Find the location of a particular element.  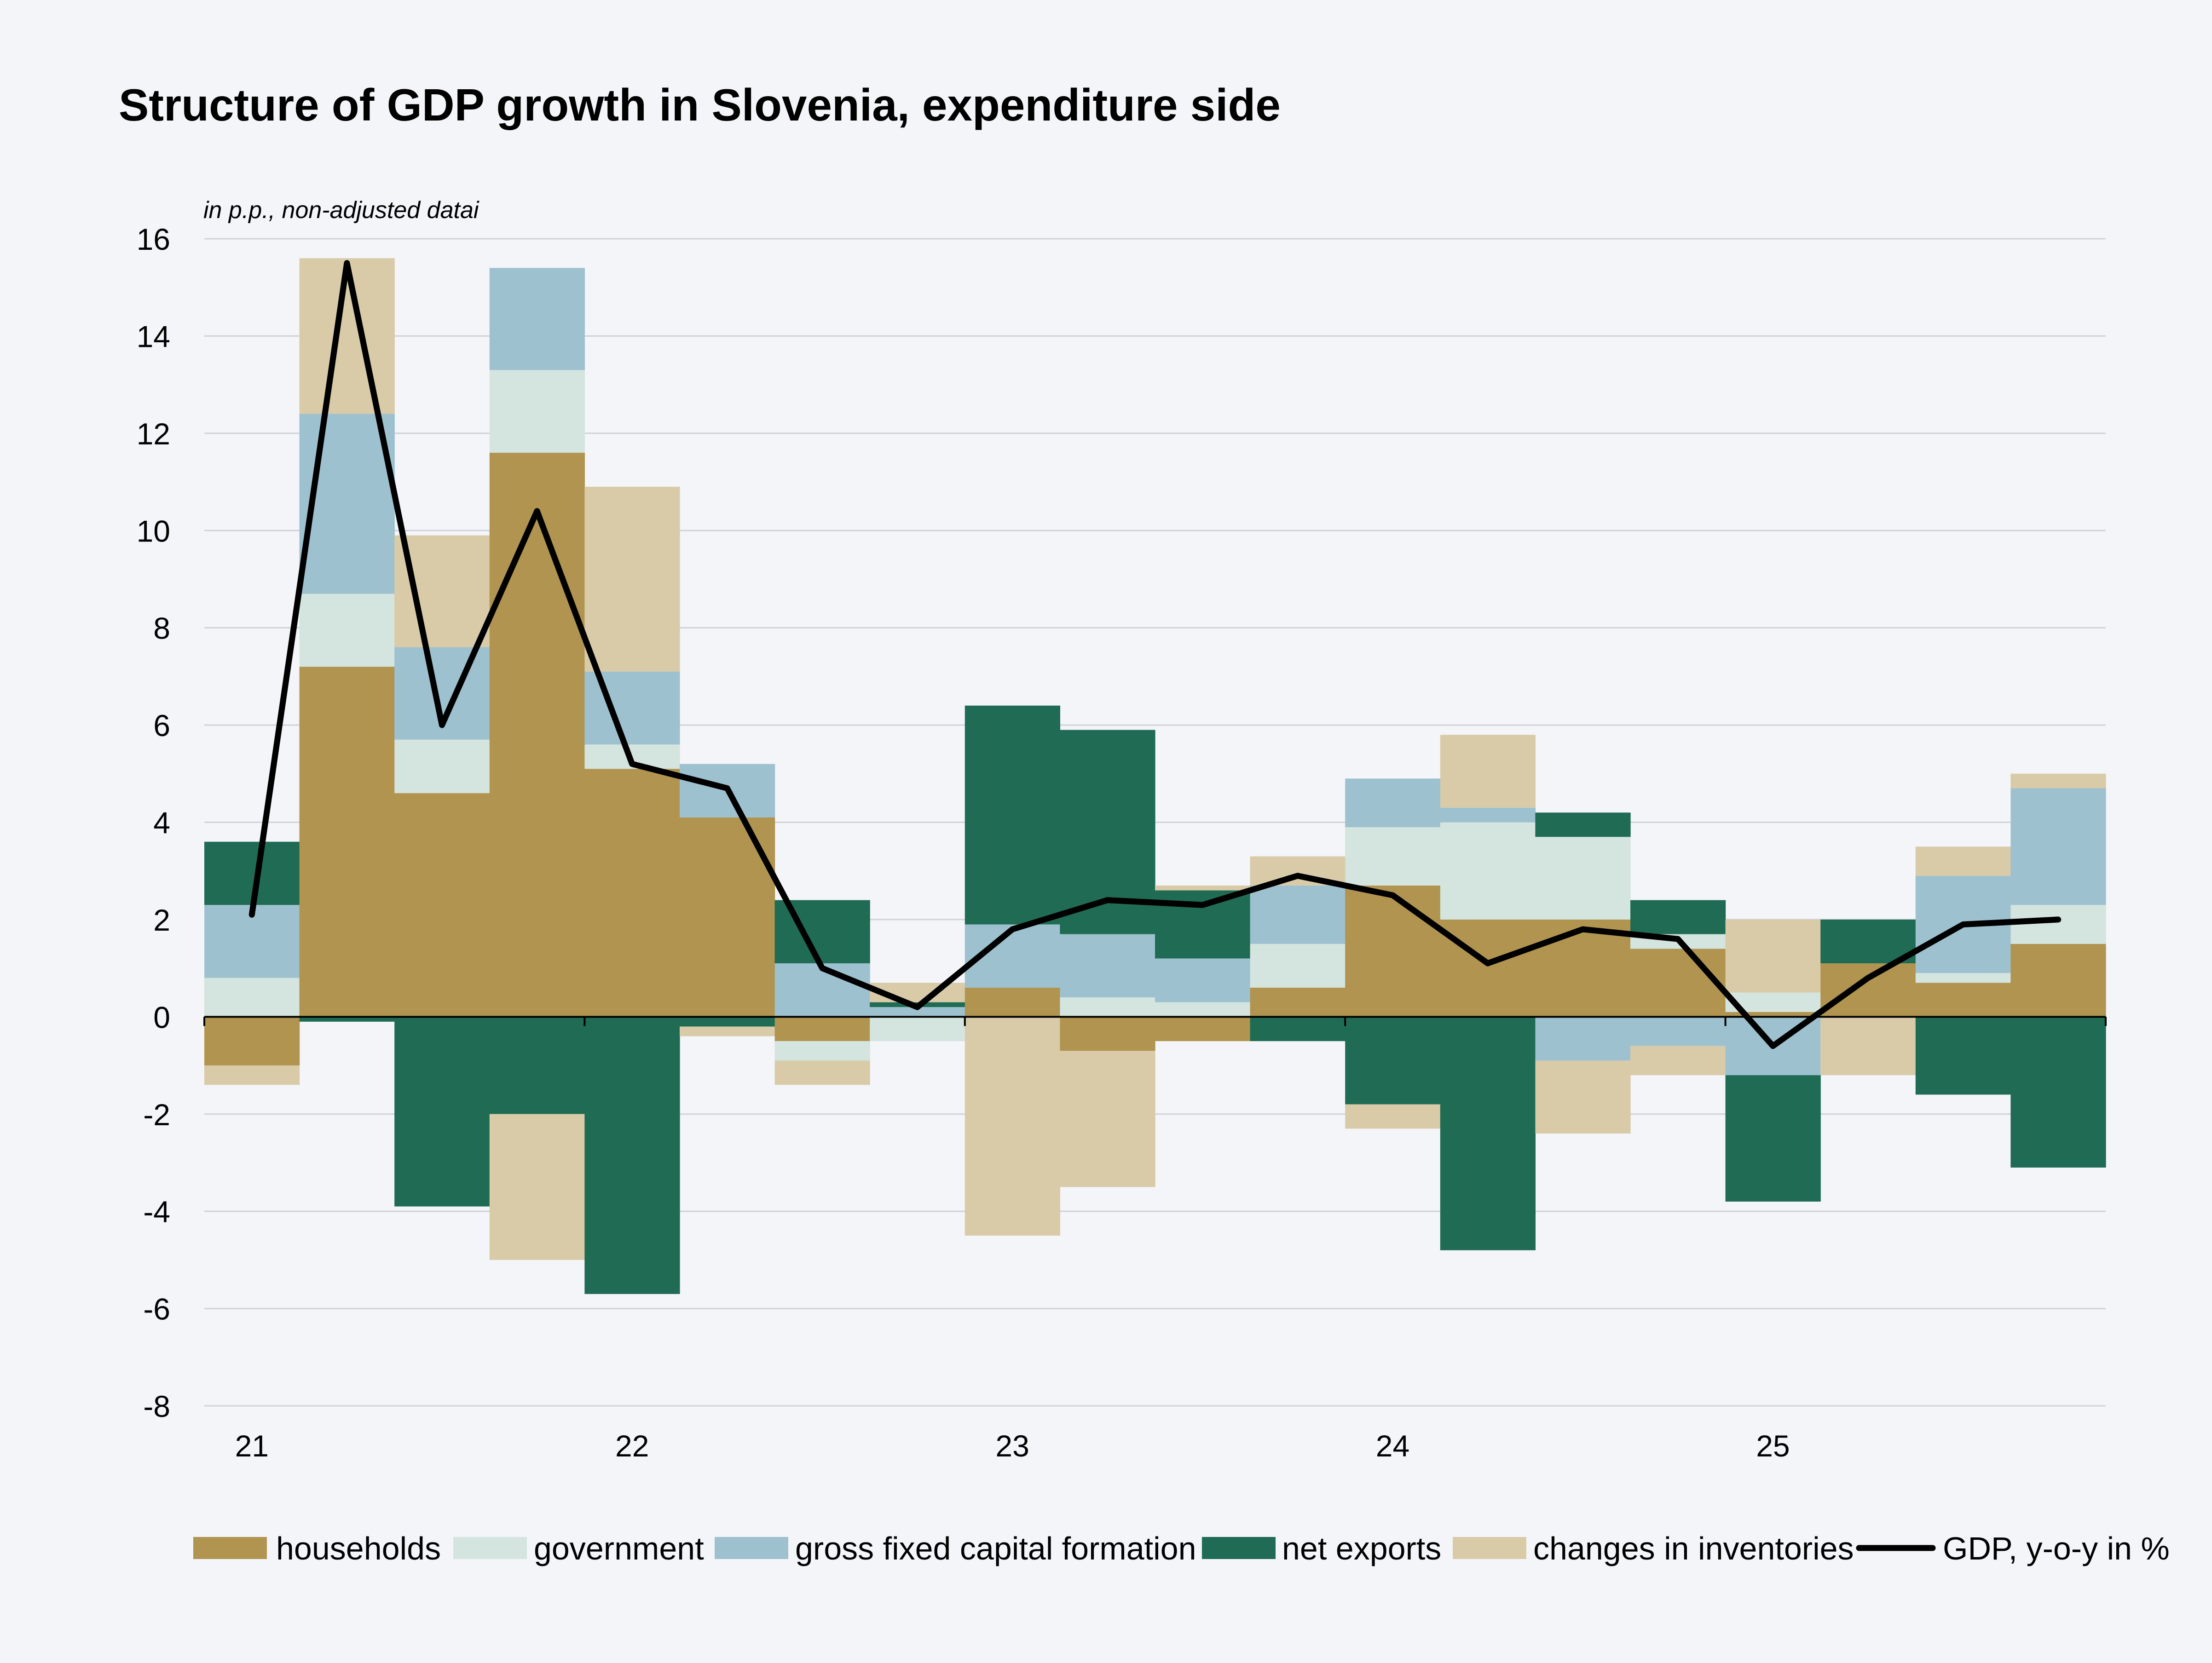

bar-gross-fixed-capital-formation-24Q2 is located at coordinates (1488, 815).